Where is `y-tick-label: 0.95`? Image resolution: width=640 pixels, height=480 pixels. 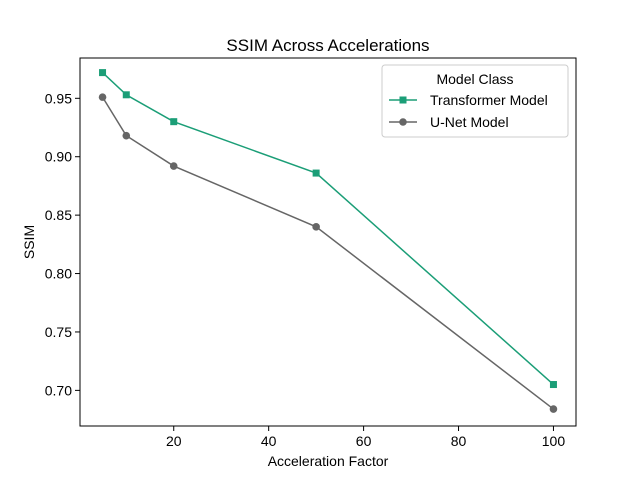 y-tick-label: 0.95 is located at coordinates (58, 98).